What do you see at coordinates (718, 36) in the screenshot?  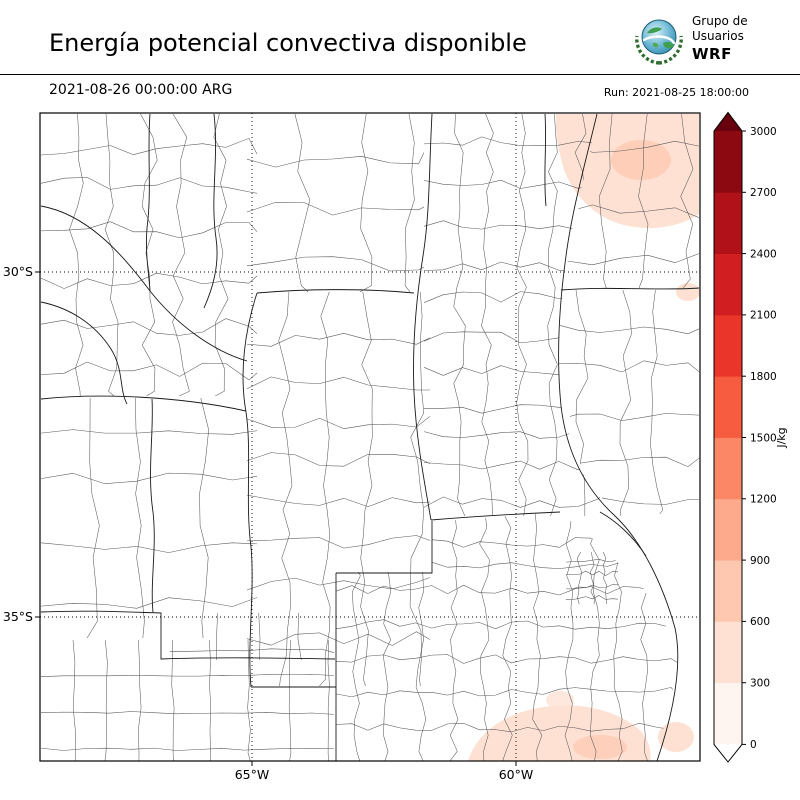 I see `logo-line-2: Usuarios` at bounding box center [718, 36].